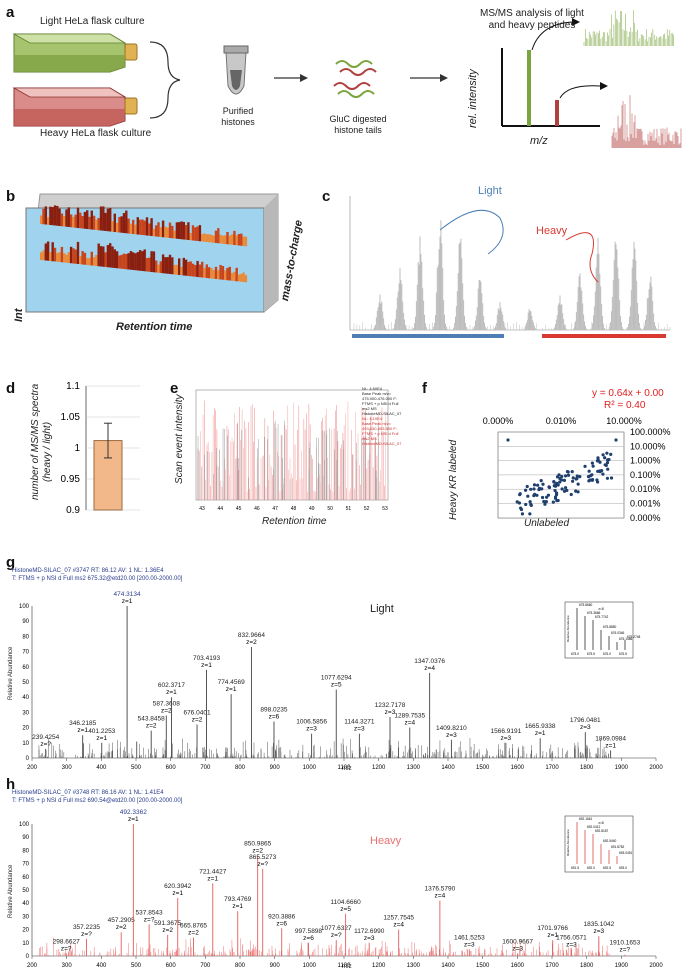 This screenshot has height=973, width=685. I want to click on panel-e-legend-heavy-line: 493.030-493.500 F:, so click(379, 428).